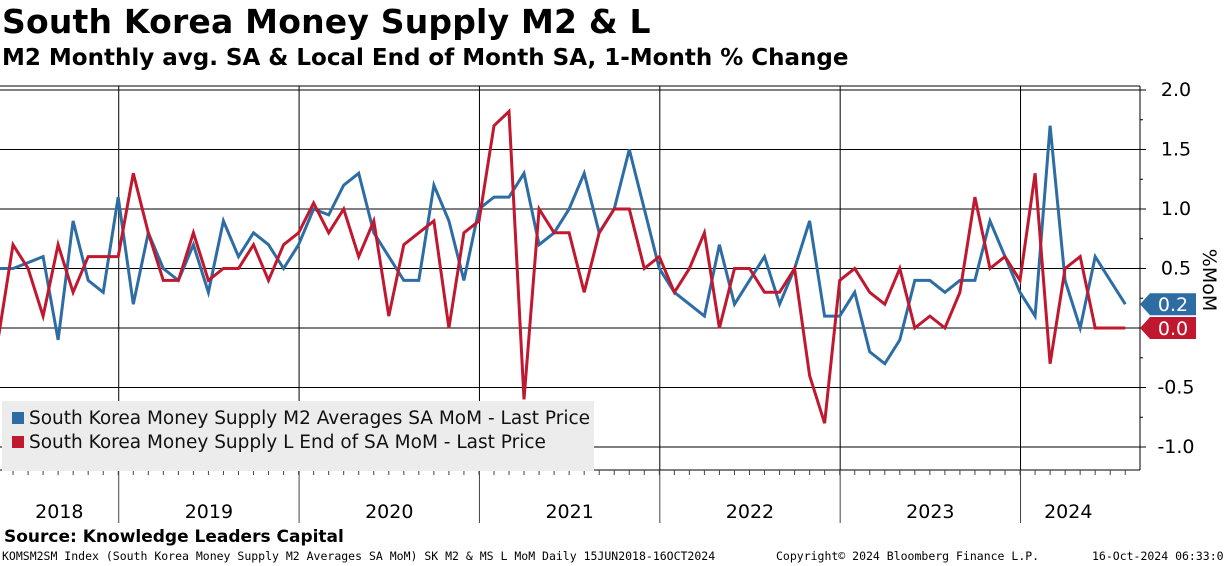 Image resolution: width=1224 pixels, height=566 pixels. I want to click on last-value-label-l: 0.0, so click(1173, 329).